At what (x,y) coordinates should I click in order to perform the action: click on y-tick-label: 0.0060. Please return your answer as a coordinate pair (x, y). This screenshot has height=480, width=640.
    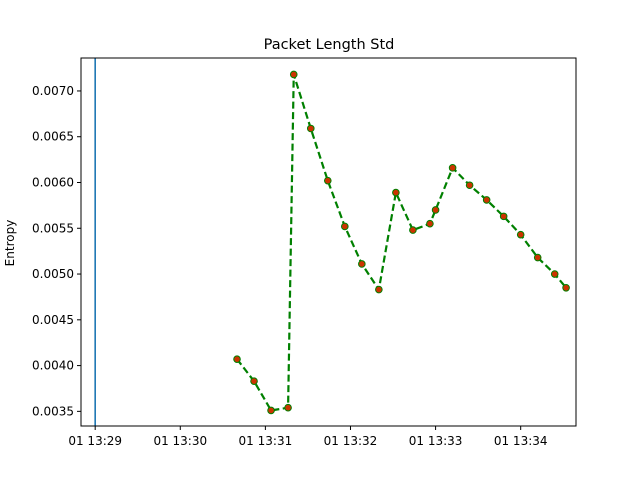
    Looking at the image, I should click on (53, 182).